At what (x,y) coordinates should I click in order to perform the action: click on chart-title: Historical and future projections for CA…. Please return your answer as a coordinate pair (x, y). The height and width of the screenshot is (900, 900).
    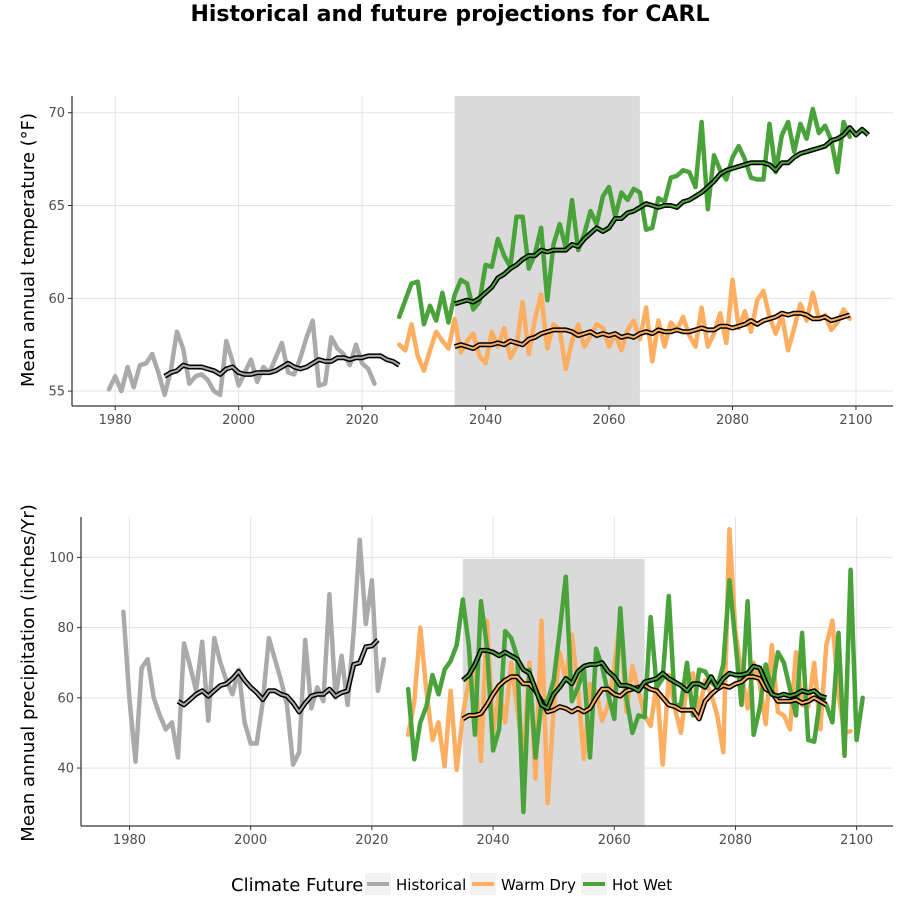
    Looking at the image, I should click on (449, 14).